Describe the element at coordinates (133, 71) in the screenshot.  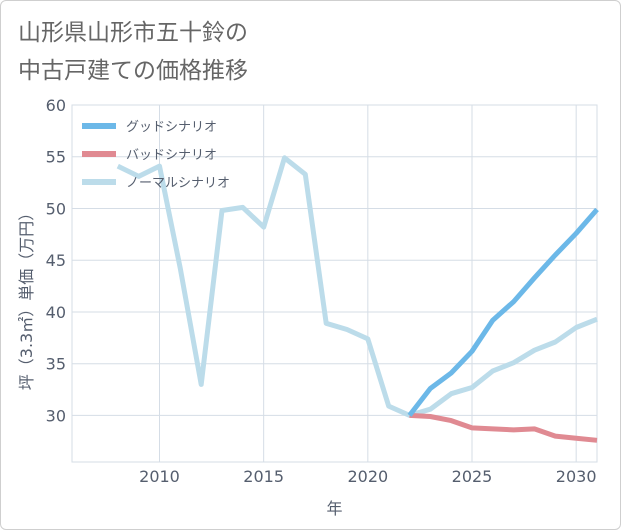
I see `chart-title-line2: 中古戸建ての価格推移` at that location.